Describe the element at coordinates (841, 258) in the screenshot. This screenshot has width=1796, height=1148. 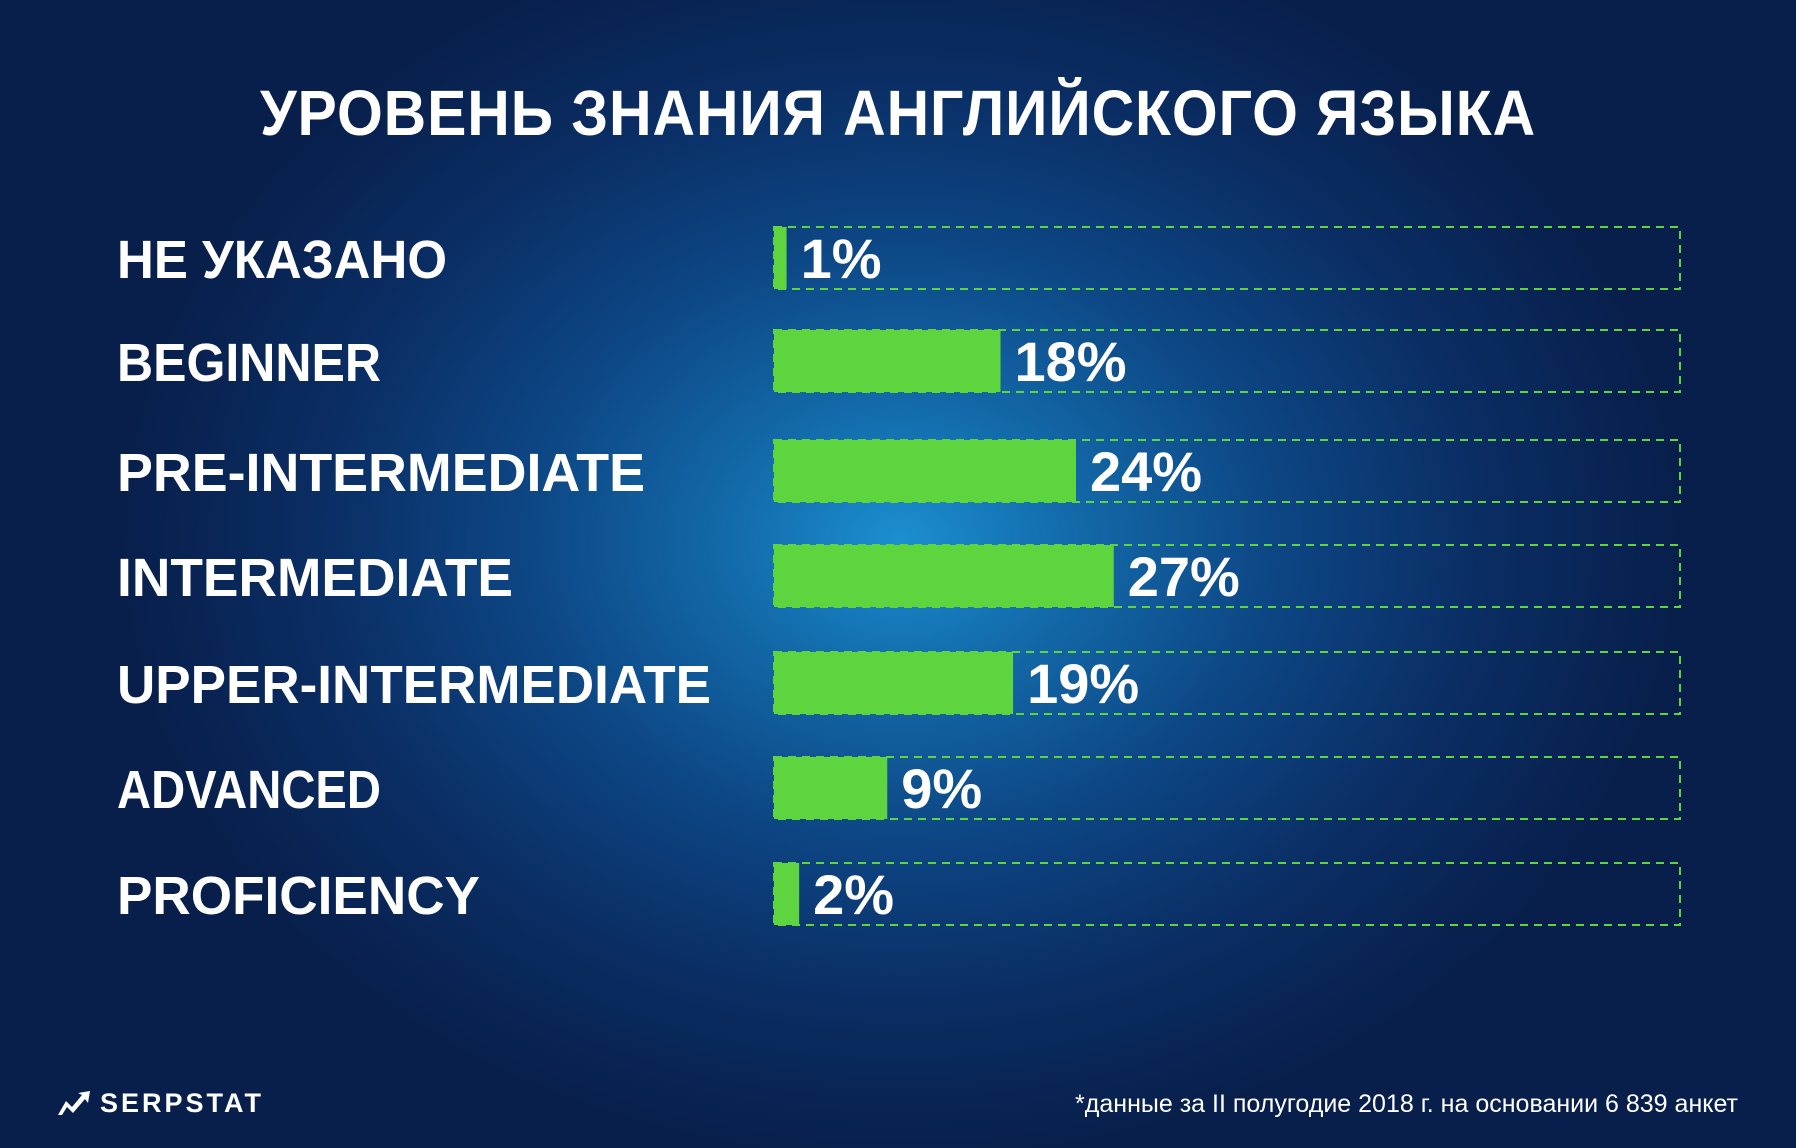
I see `value-label: 1%` at that location.